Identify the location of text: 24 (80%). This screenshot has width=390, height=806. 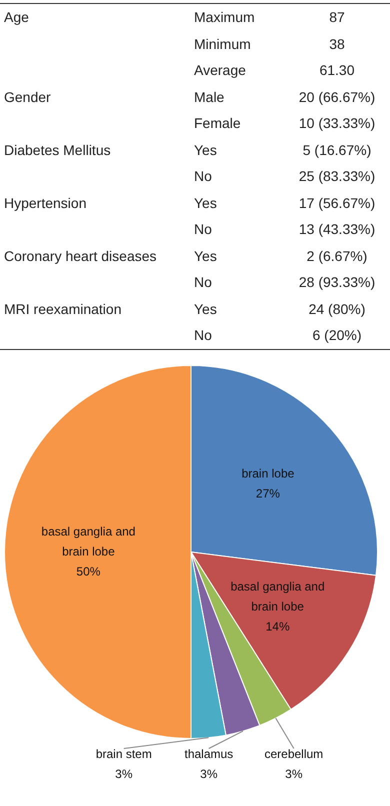
(337, 308).